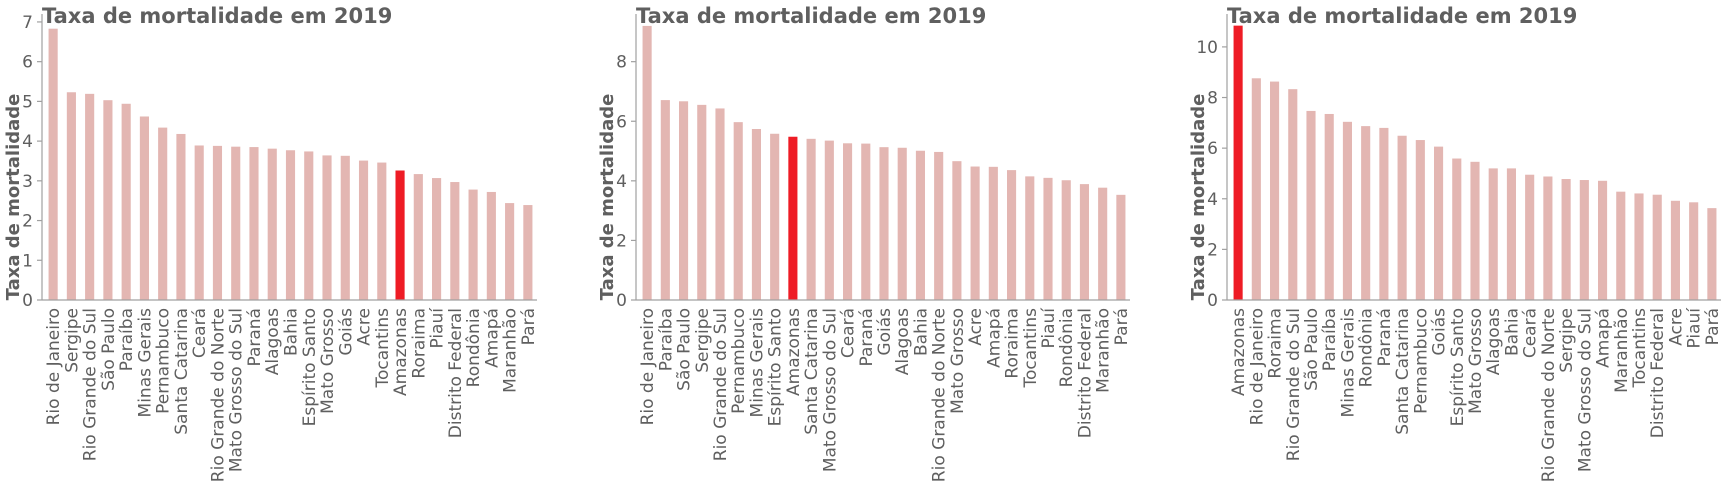 The image size is (1724, 482). What do you see at coordinates (921, 332) in the screenshot?
I see `x-tick-label: Bahia` at bounding box center [921, 332].